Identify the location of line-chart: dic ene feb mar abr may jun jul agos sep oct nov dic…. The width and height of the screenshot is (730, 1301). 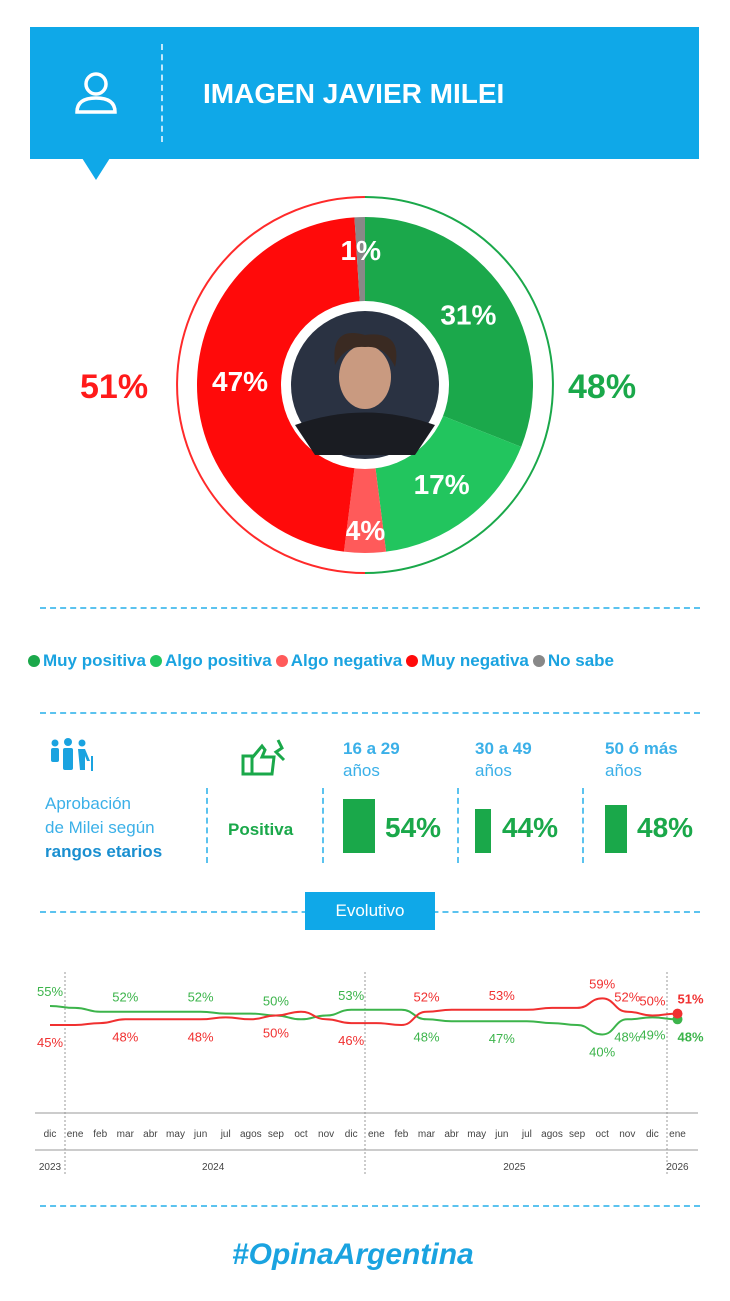
(369, 1073).